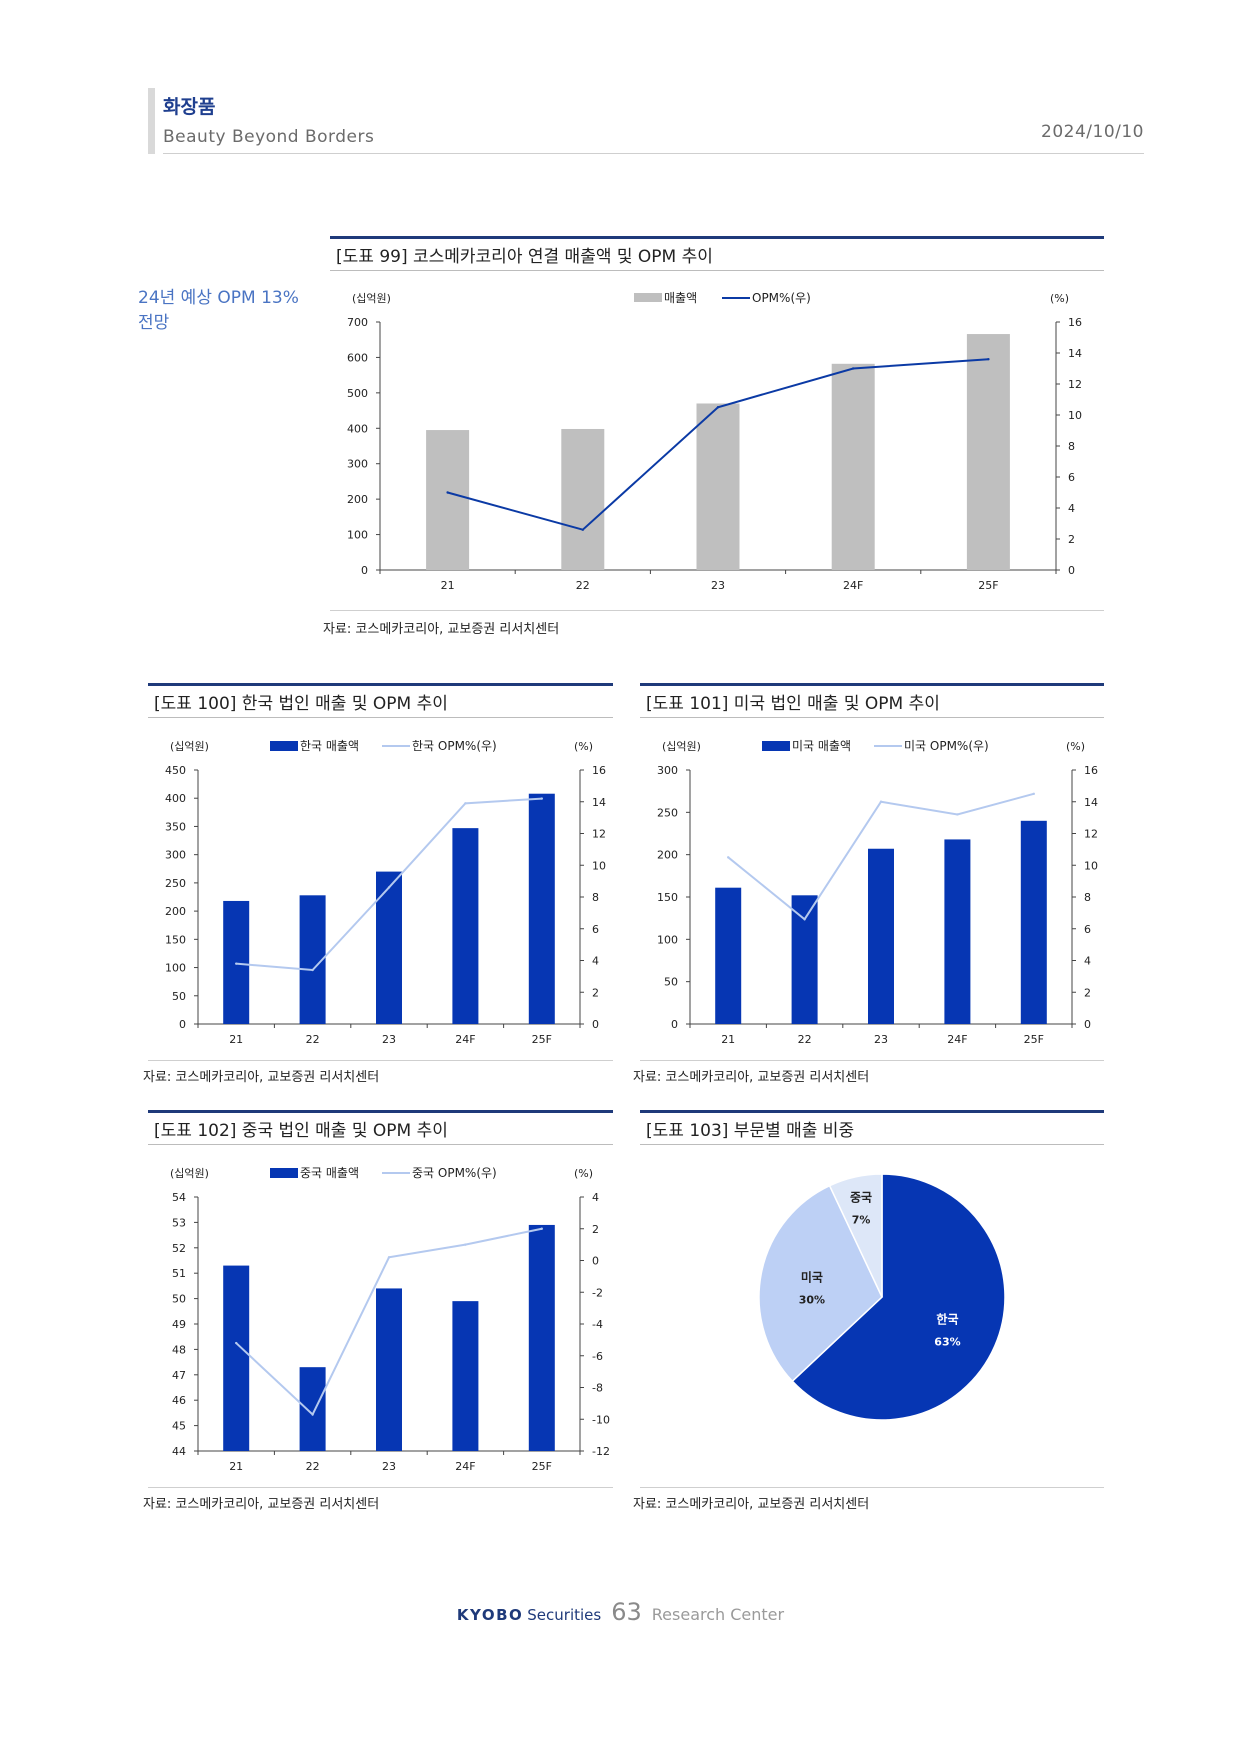 This screenshot has height=1755, width=1241. I want to click on fig99-x-tick-label: 24F, so click(853, 585).